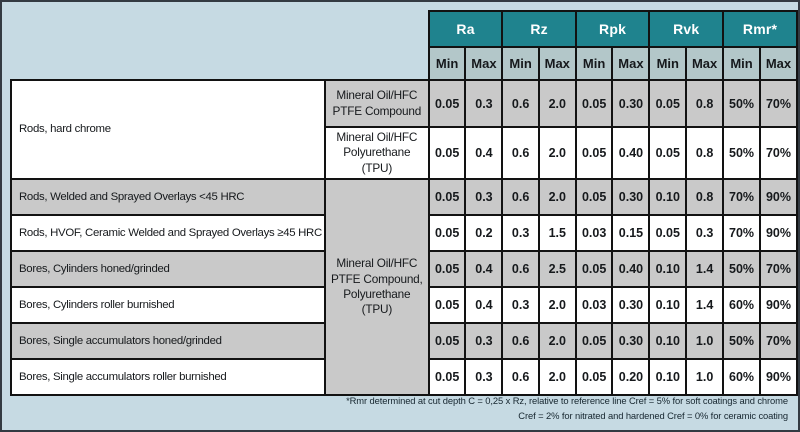 The height and width of the screenshot is (432, 800). Describe the element at coordinates (557, 63) in the screenshot. I see `subheader-rz-max: Max` at that location.